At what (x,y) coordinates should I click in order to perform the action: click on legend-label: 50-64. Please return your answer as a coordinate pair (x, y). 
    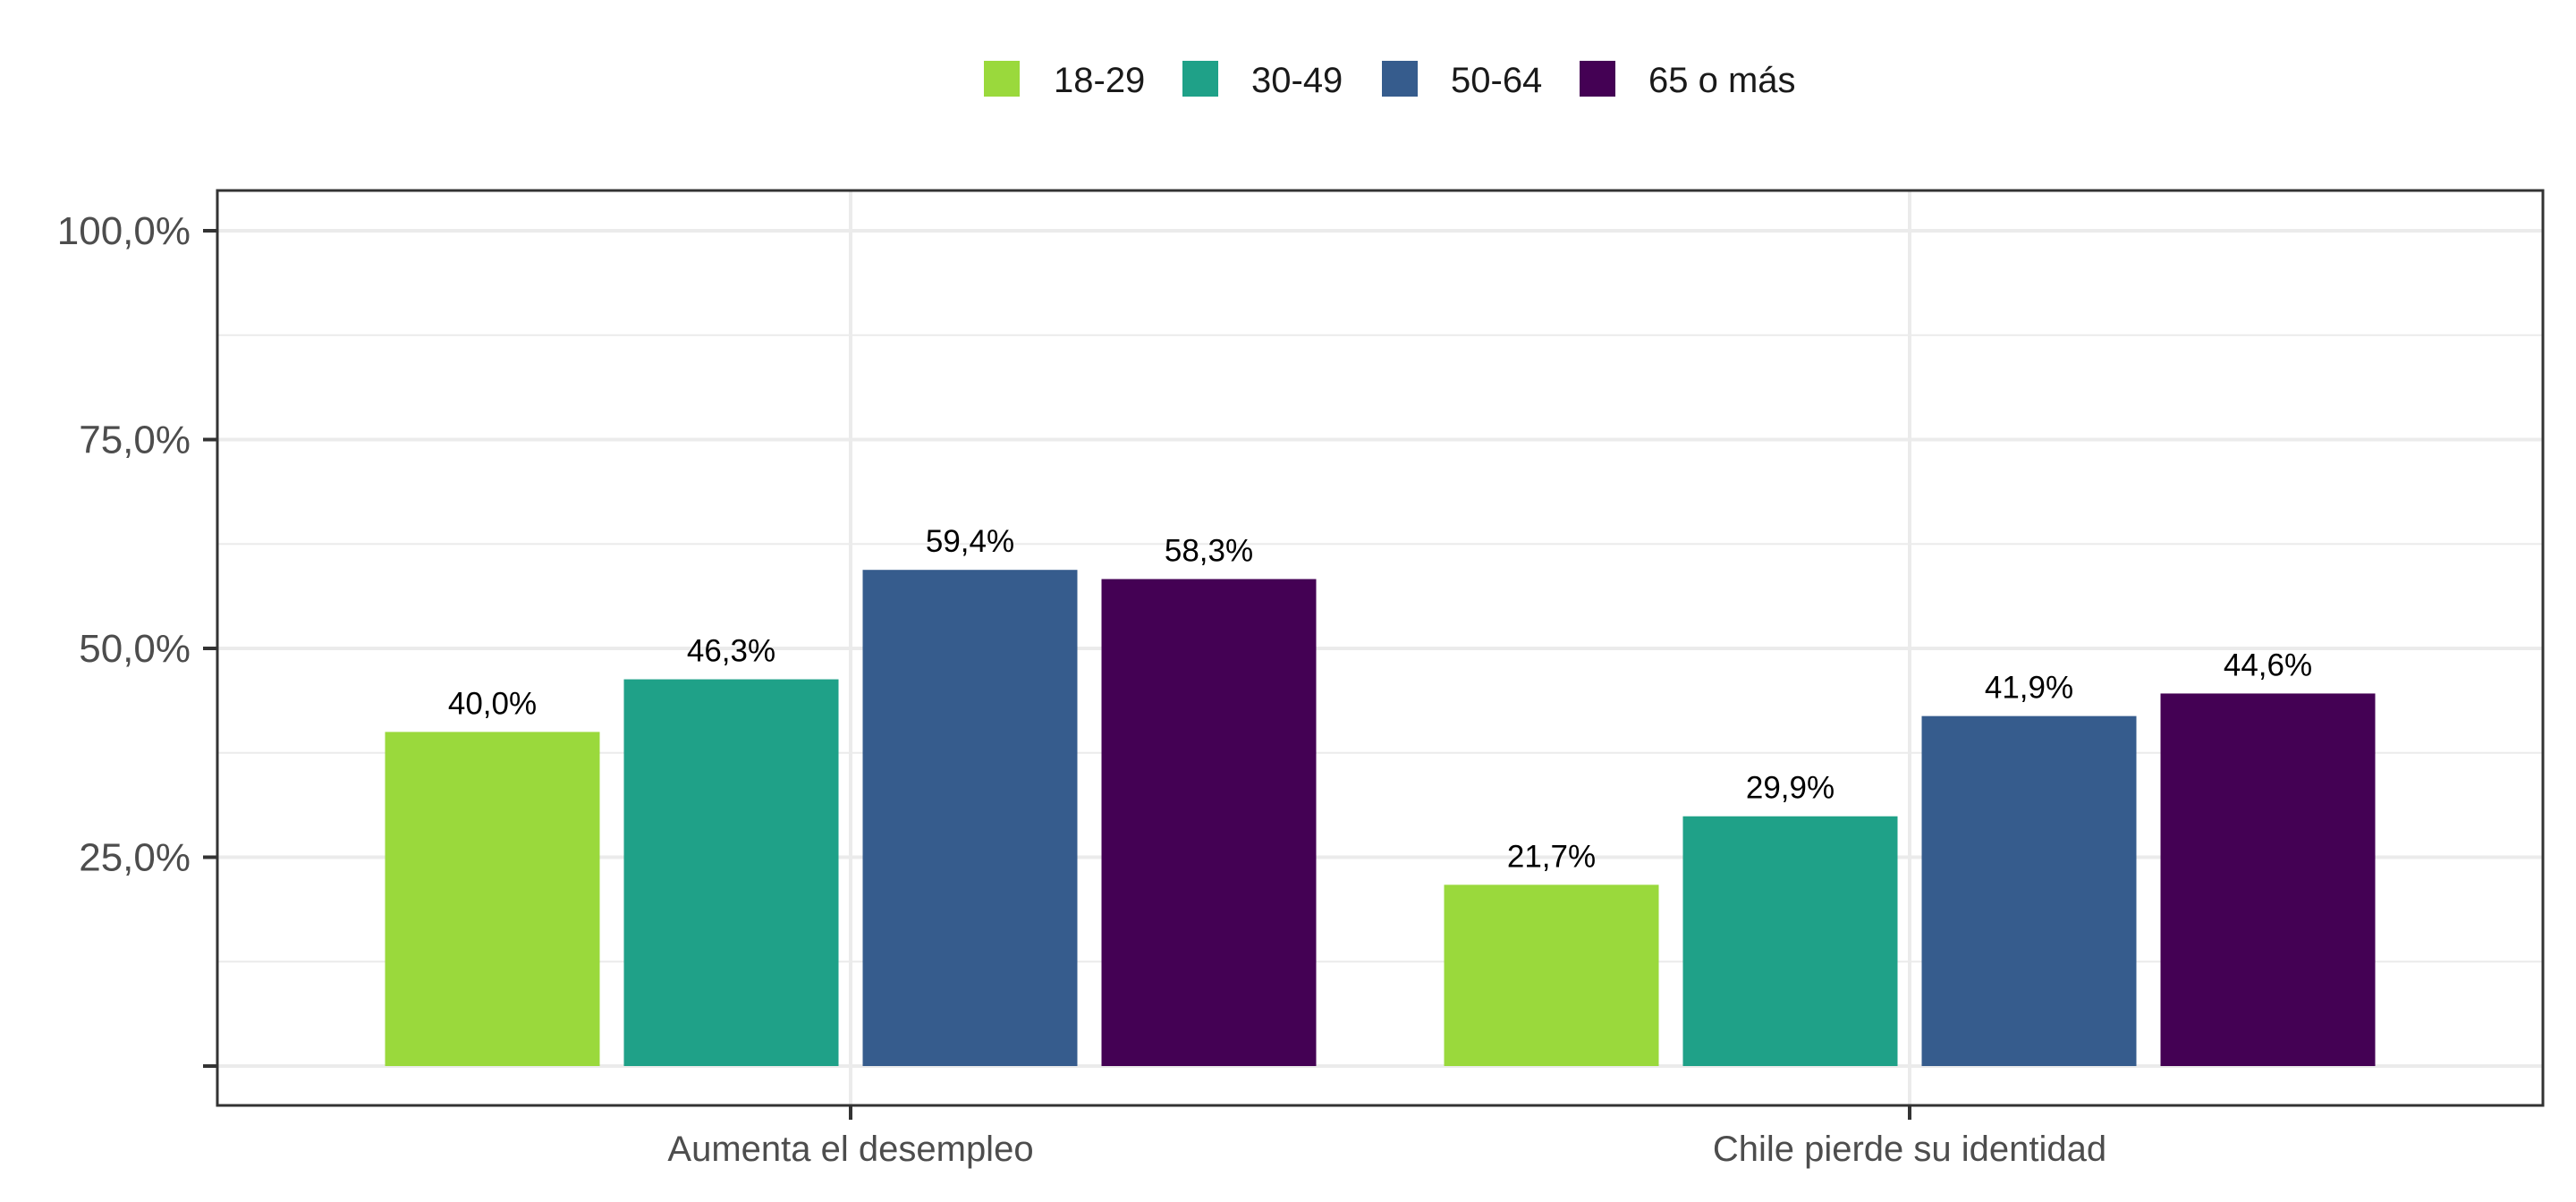
    Looking at the image, I should click on (1496, 80).